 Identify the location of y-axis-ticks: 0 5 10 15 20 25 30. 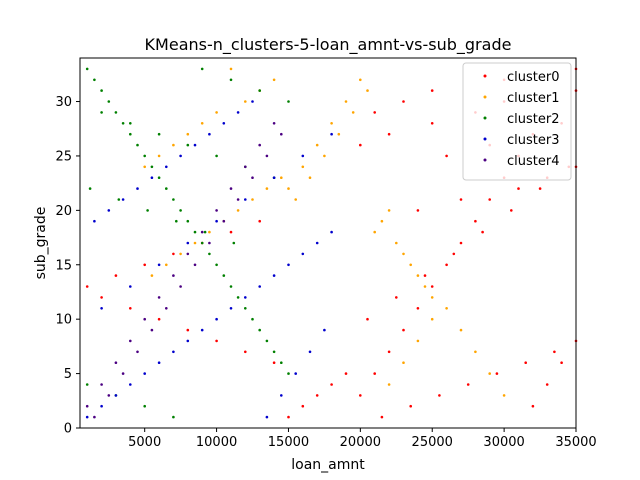
(67, 266).